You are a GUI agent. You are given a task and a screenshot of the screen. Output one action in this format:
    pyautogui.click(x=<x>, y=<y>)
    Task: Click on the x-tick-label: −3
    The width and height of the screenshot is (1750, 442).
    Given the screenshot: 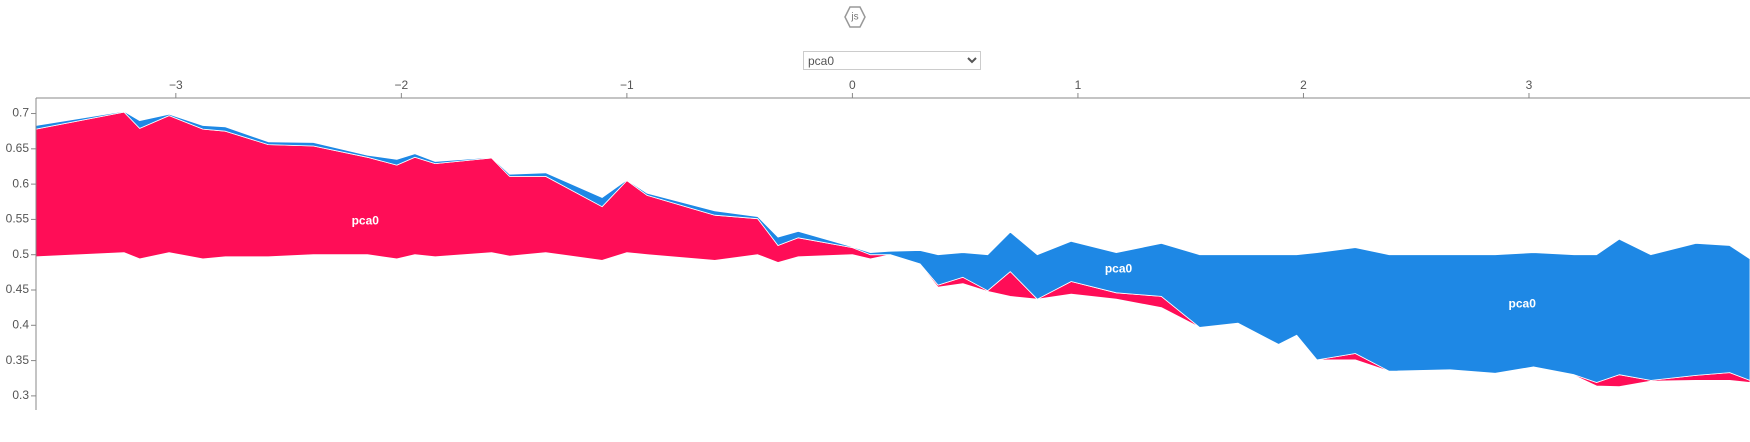 What is the action you would take?
    pyautogui.click(x=176, y=85)
    